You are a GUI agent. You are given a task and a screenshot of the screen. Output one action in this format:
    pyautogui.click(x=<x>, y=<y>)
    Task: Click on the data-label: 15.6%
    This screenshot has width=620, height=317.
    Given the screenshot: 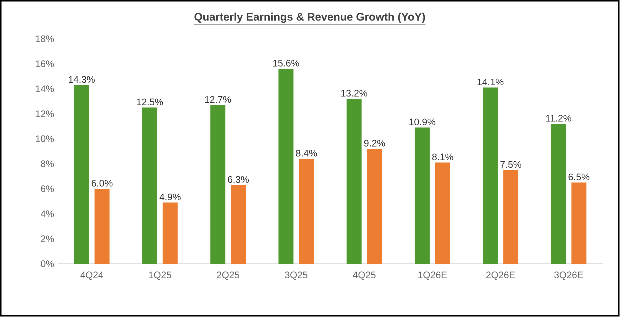 What is the action you would take?
    pyautogui.click(x=286, y=63)
    